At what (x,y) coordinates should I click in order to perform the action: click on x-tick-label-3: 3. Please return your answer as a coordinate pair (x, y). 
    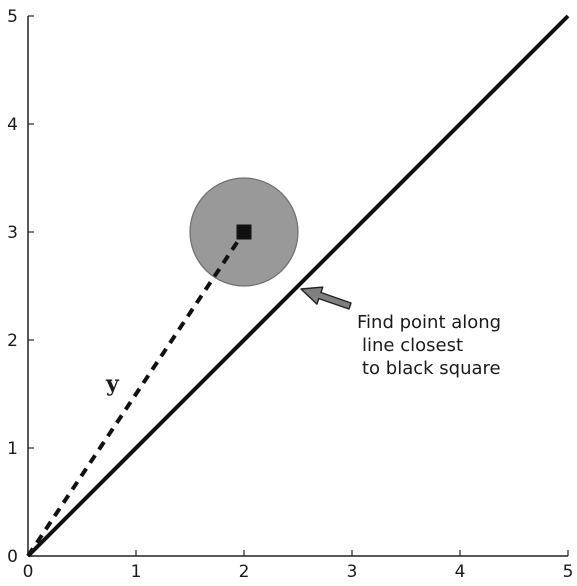
    Looking at the image, I should click on (352, 572).